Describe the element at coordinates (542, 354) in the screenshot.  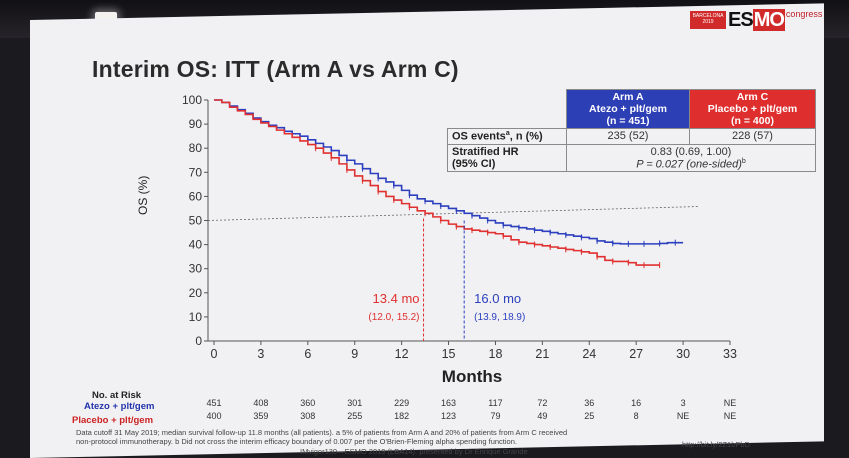
I see `x-tick-label: 21` at that location.